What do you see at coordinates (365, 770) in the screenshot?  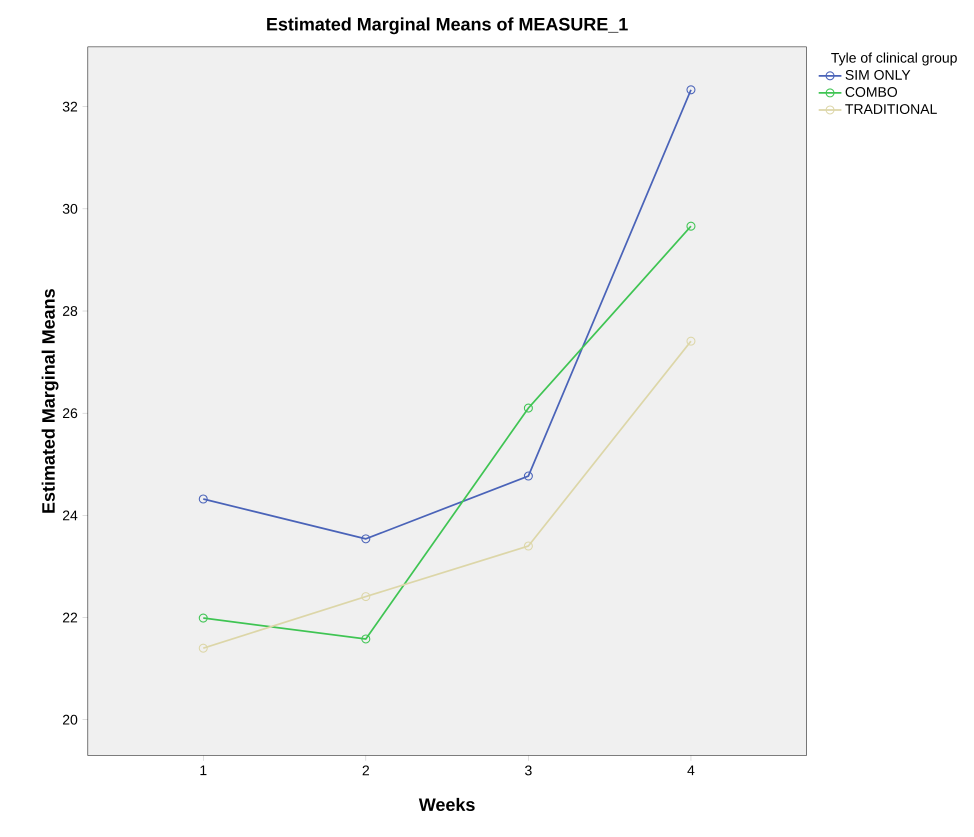 I see `x-tick-label: 2` at bounding box center [365, 770].